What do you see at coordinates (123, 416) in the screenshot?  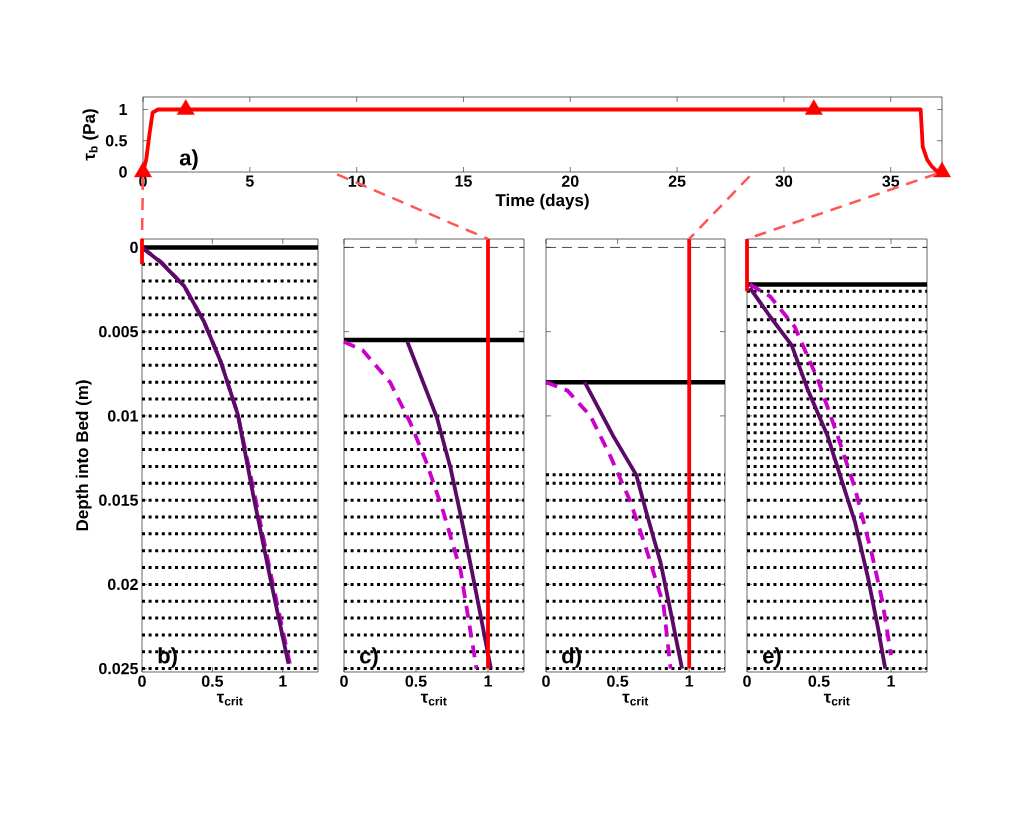 I see `y-tick-label: 0.01` at bounding box center [123, 416].